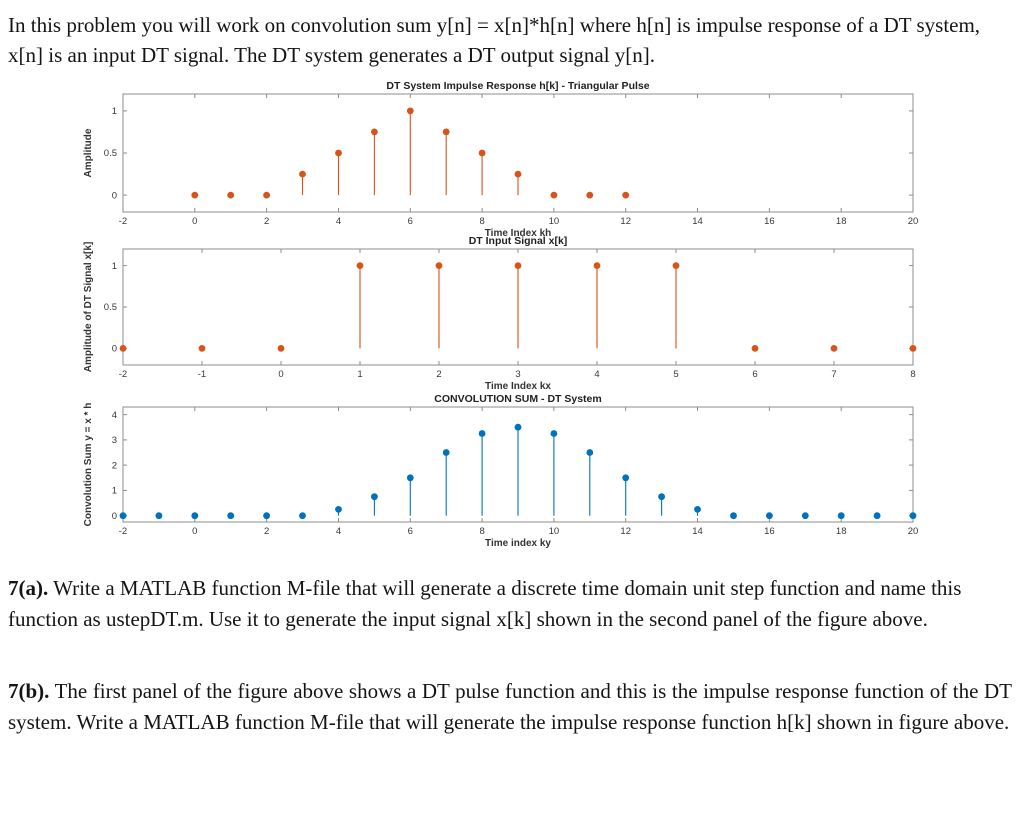 The width and height of the screenshot is (1024, 823). I want to click on question-7a-label: 7(a)., so click(28, 587).